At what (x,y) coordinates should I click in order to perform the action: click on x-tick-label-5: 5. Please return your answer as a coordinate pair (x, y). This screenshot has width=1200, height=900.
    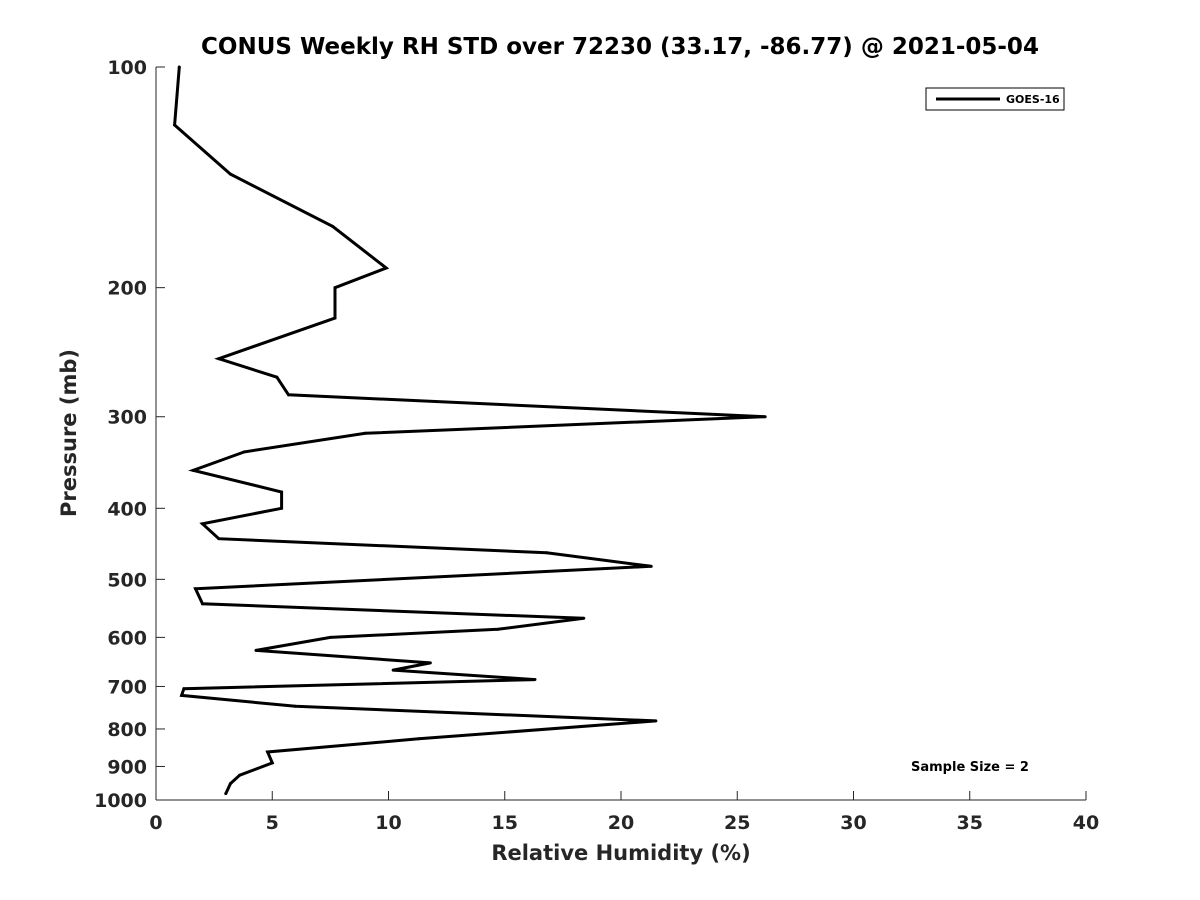
    Looking at the image, I should click on (272, 823).